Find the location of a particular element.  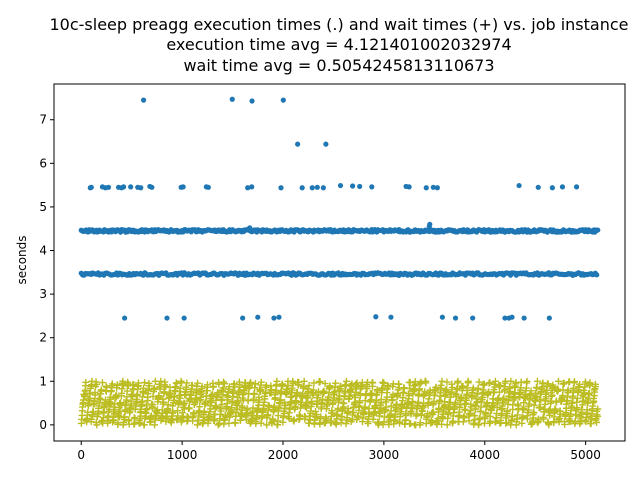

x-tick-label: 5000 is located at coordinates (585, 455).